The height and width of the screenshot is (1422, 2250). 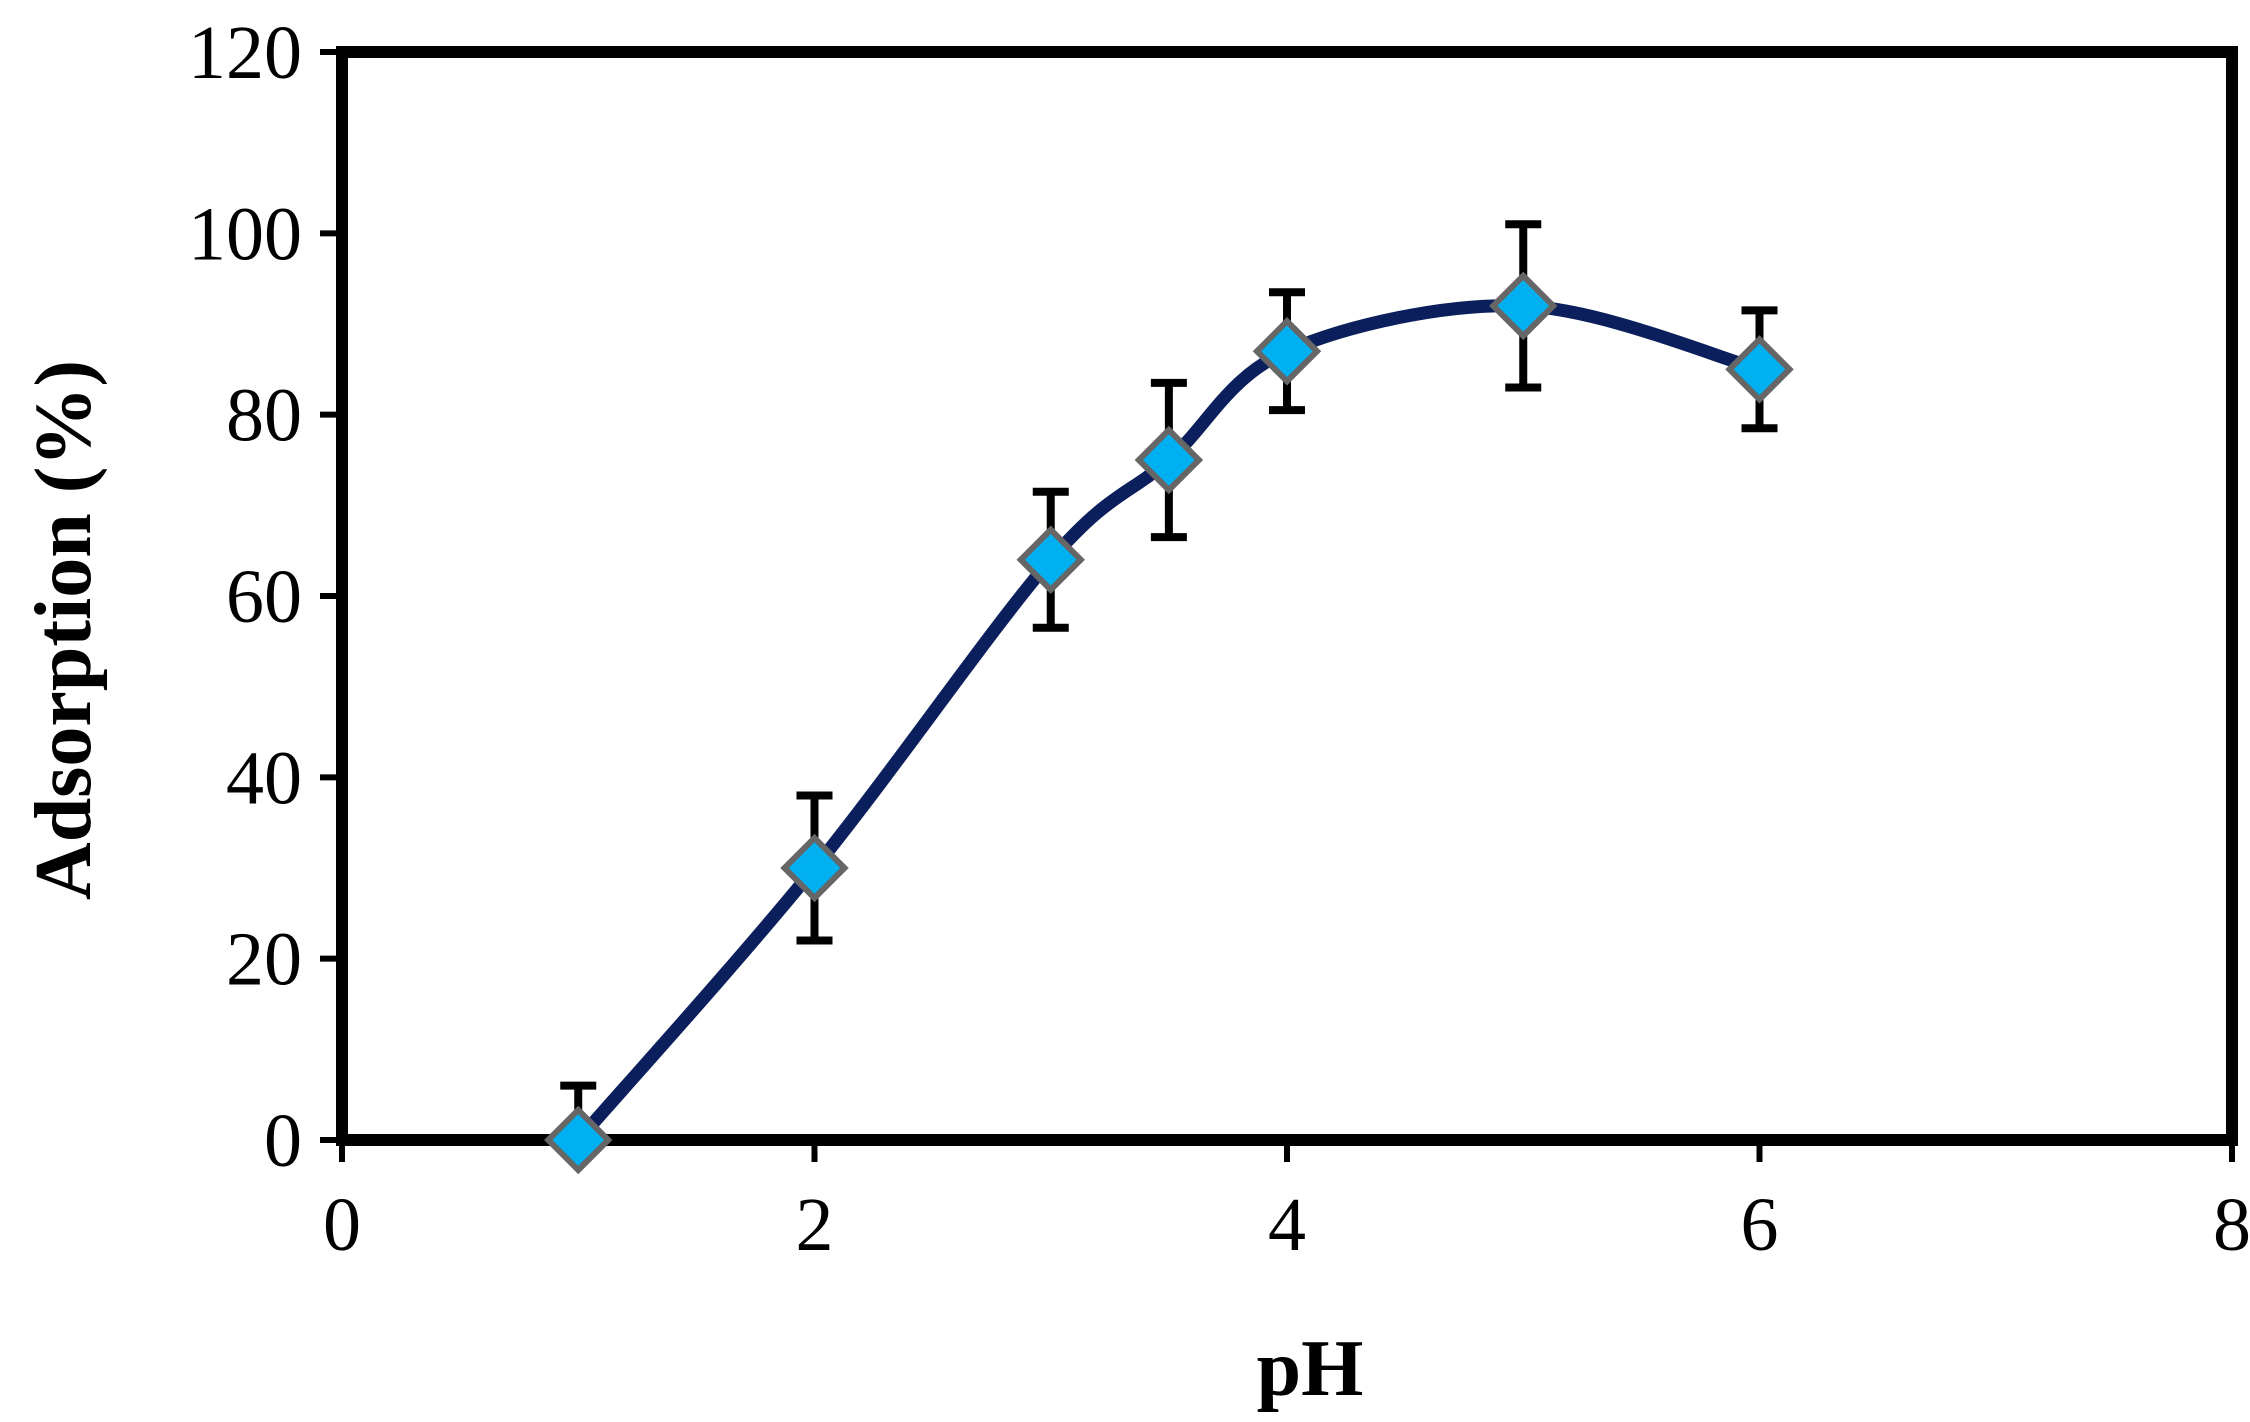 What do you see at coordinates (264, 960) in the screenshot?
I see `y-tick-label: 20` at bounding box center [264, 960].